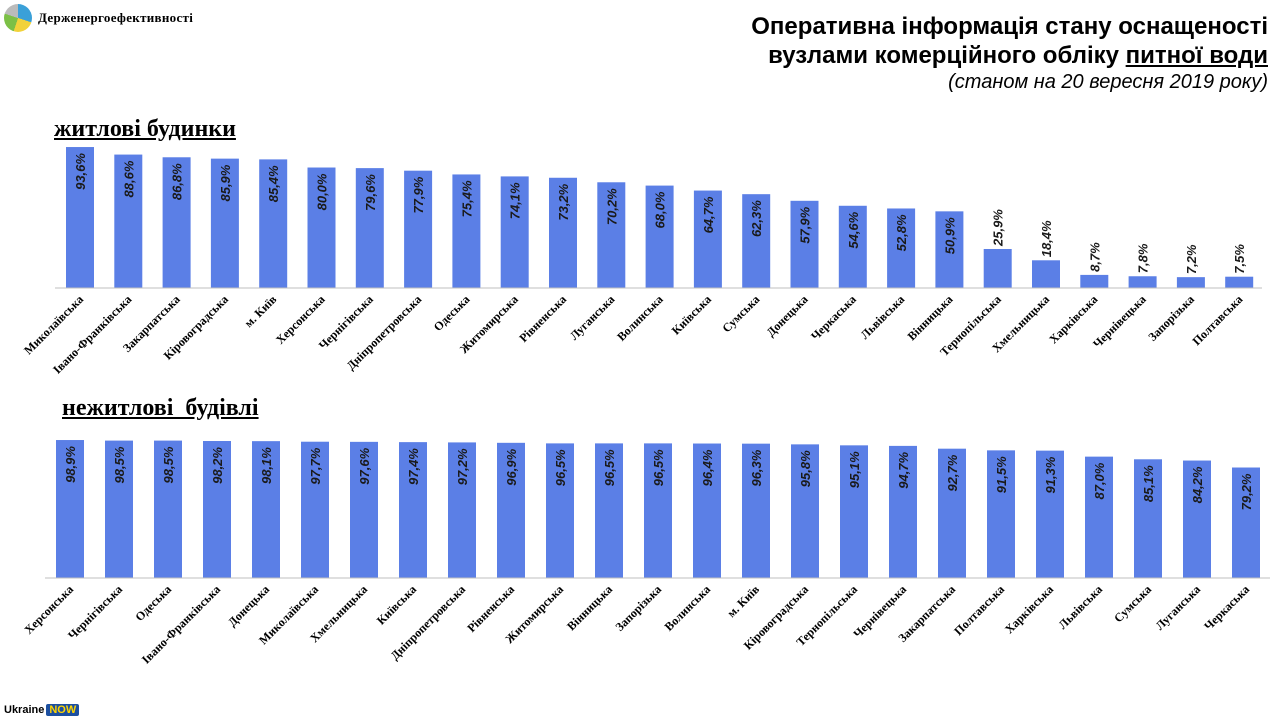 The width and height of the screenshot is (1280, 720). What do you see at coordinates (1009, 26) in the screenshot?
I see `title-line-1: Оперативна інформація стану оснащеності` at bounding box center [1009, 26].